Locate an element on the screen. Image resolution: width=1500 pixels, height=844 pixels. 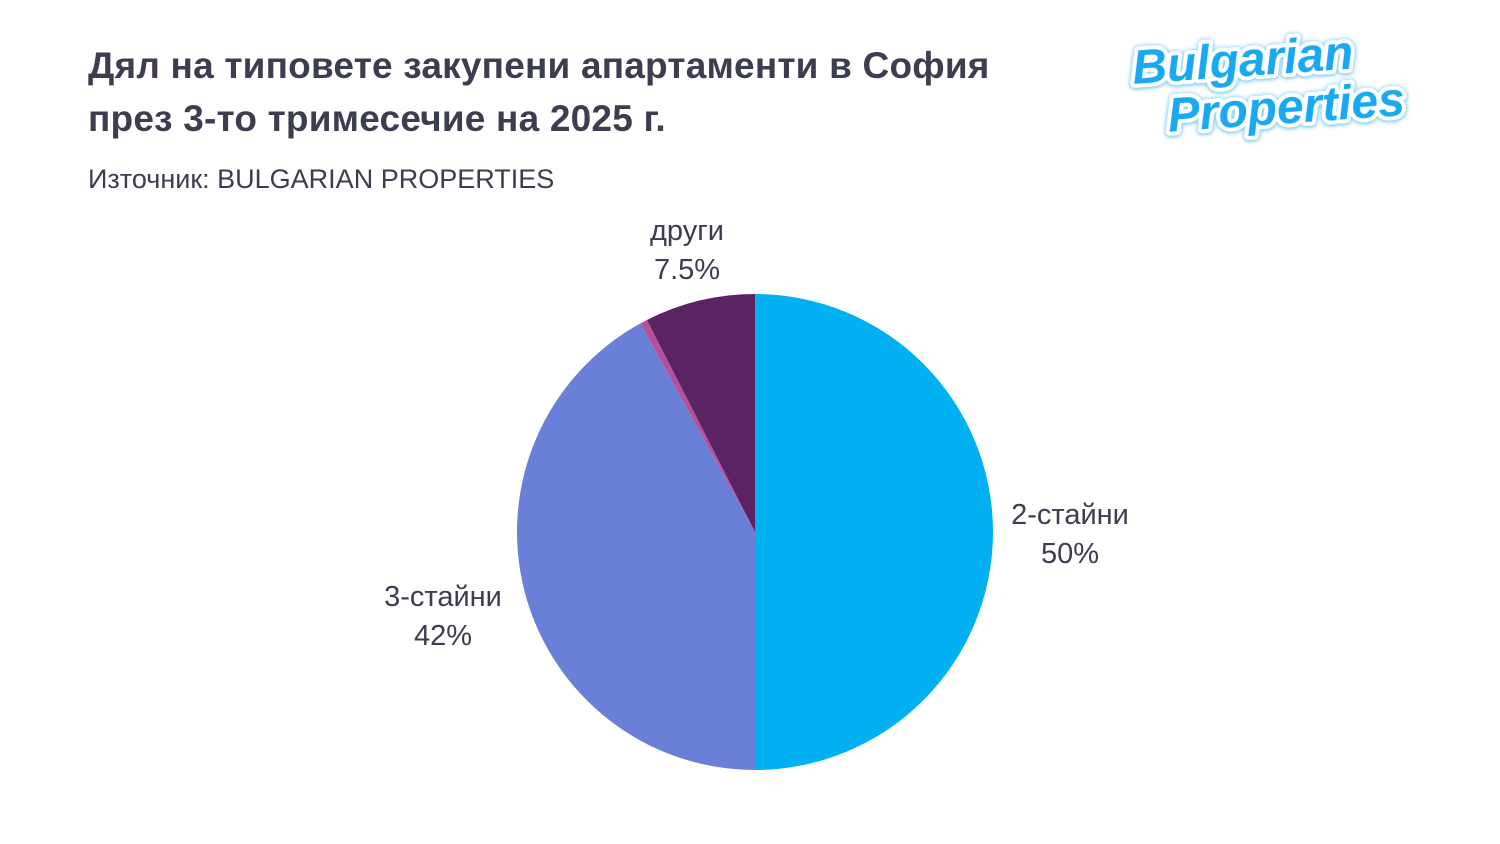
pie-label-drugi-value: 7.5% is located at coordinates (687, 270).